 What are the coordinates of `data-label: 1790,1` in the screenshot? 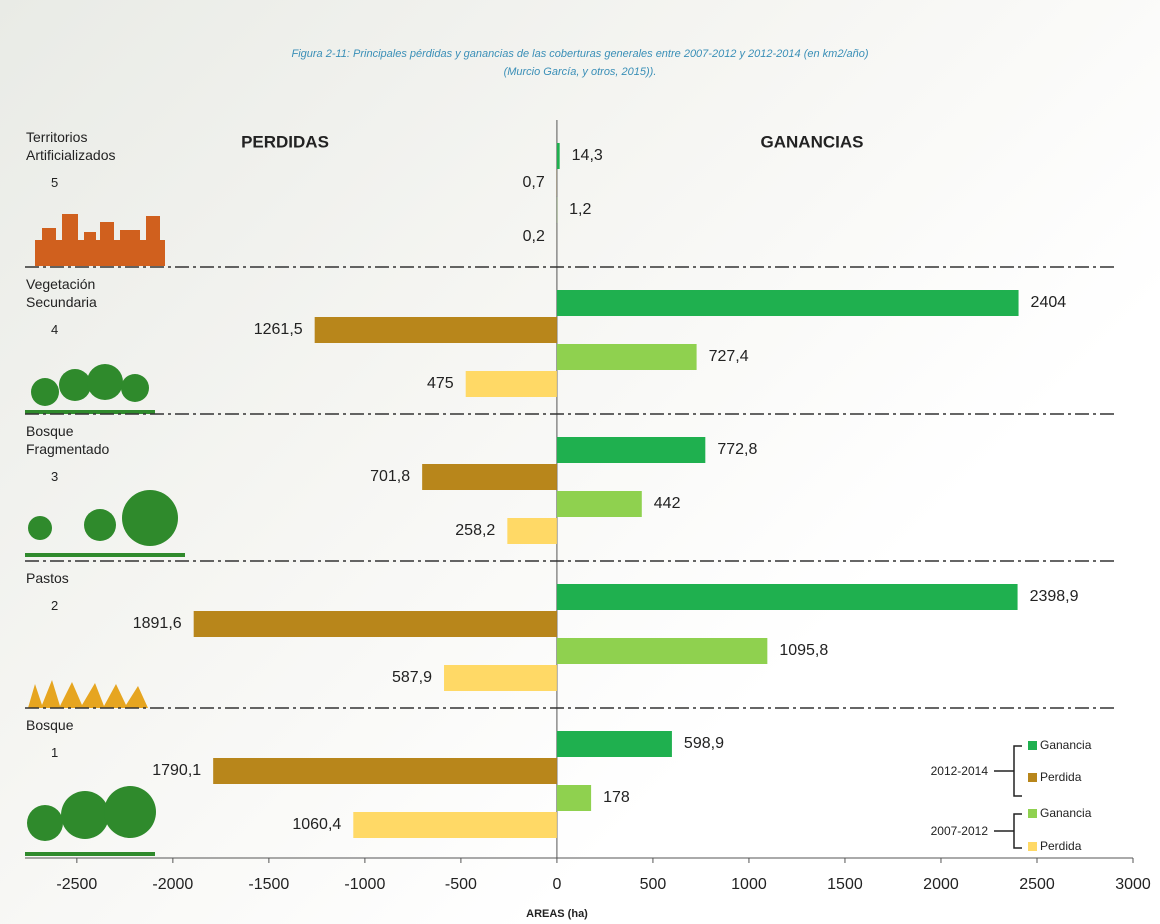 It's located at (176, 770).